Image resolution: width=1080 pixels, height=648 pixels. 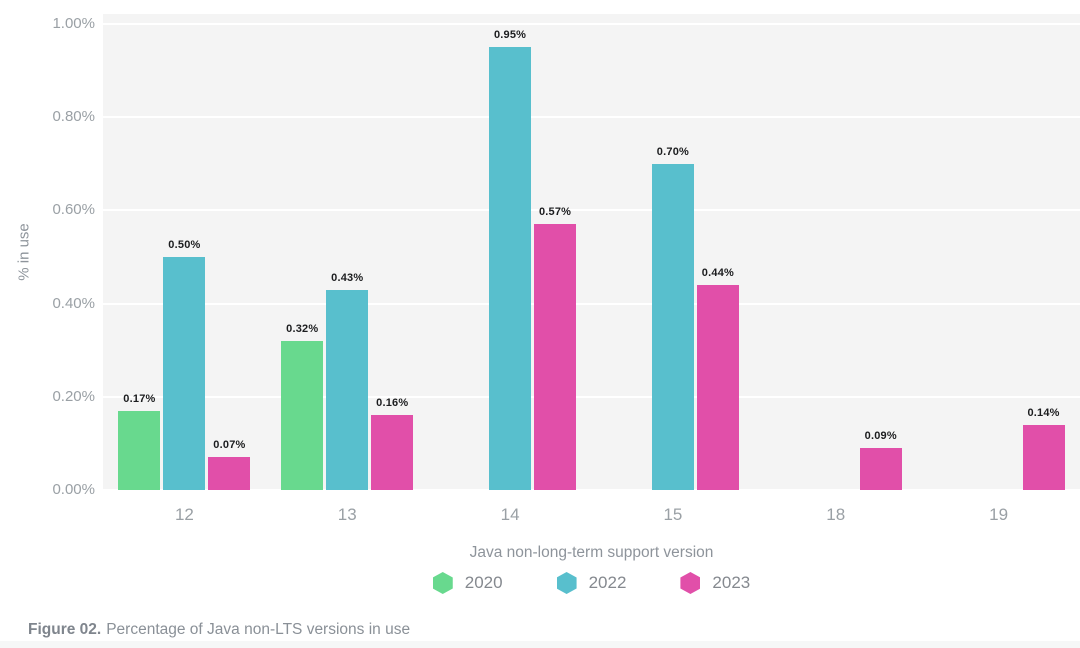 I want to click on legend-label-2023: 2023, so click(x=731, y=582).